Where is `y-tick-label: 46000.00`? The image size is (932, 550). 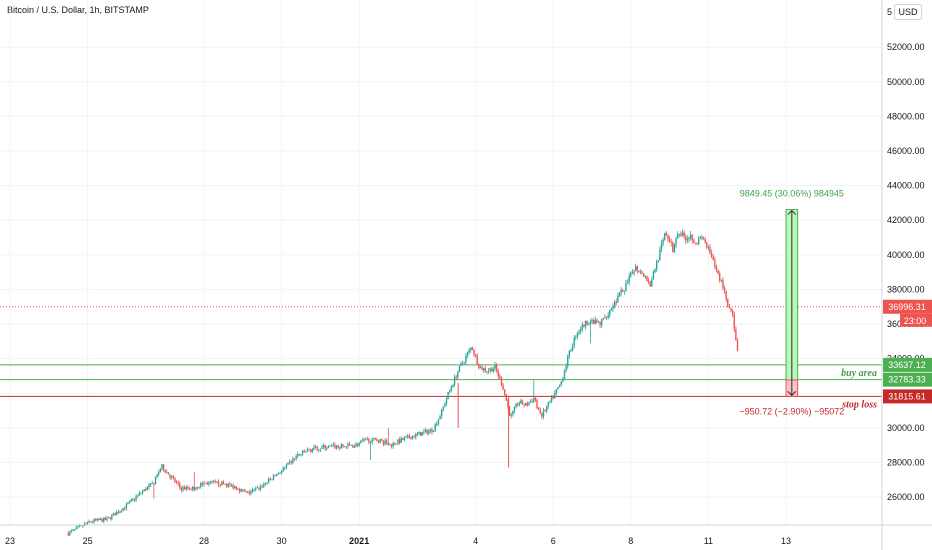 y-tick-label: 46000.00 is located at coordinates (906, 151).